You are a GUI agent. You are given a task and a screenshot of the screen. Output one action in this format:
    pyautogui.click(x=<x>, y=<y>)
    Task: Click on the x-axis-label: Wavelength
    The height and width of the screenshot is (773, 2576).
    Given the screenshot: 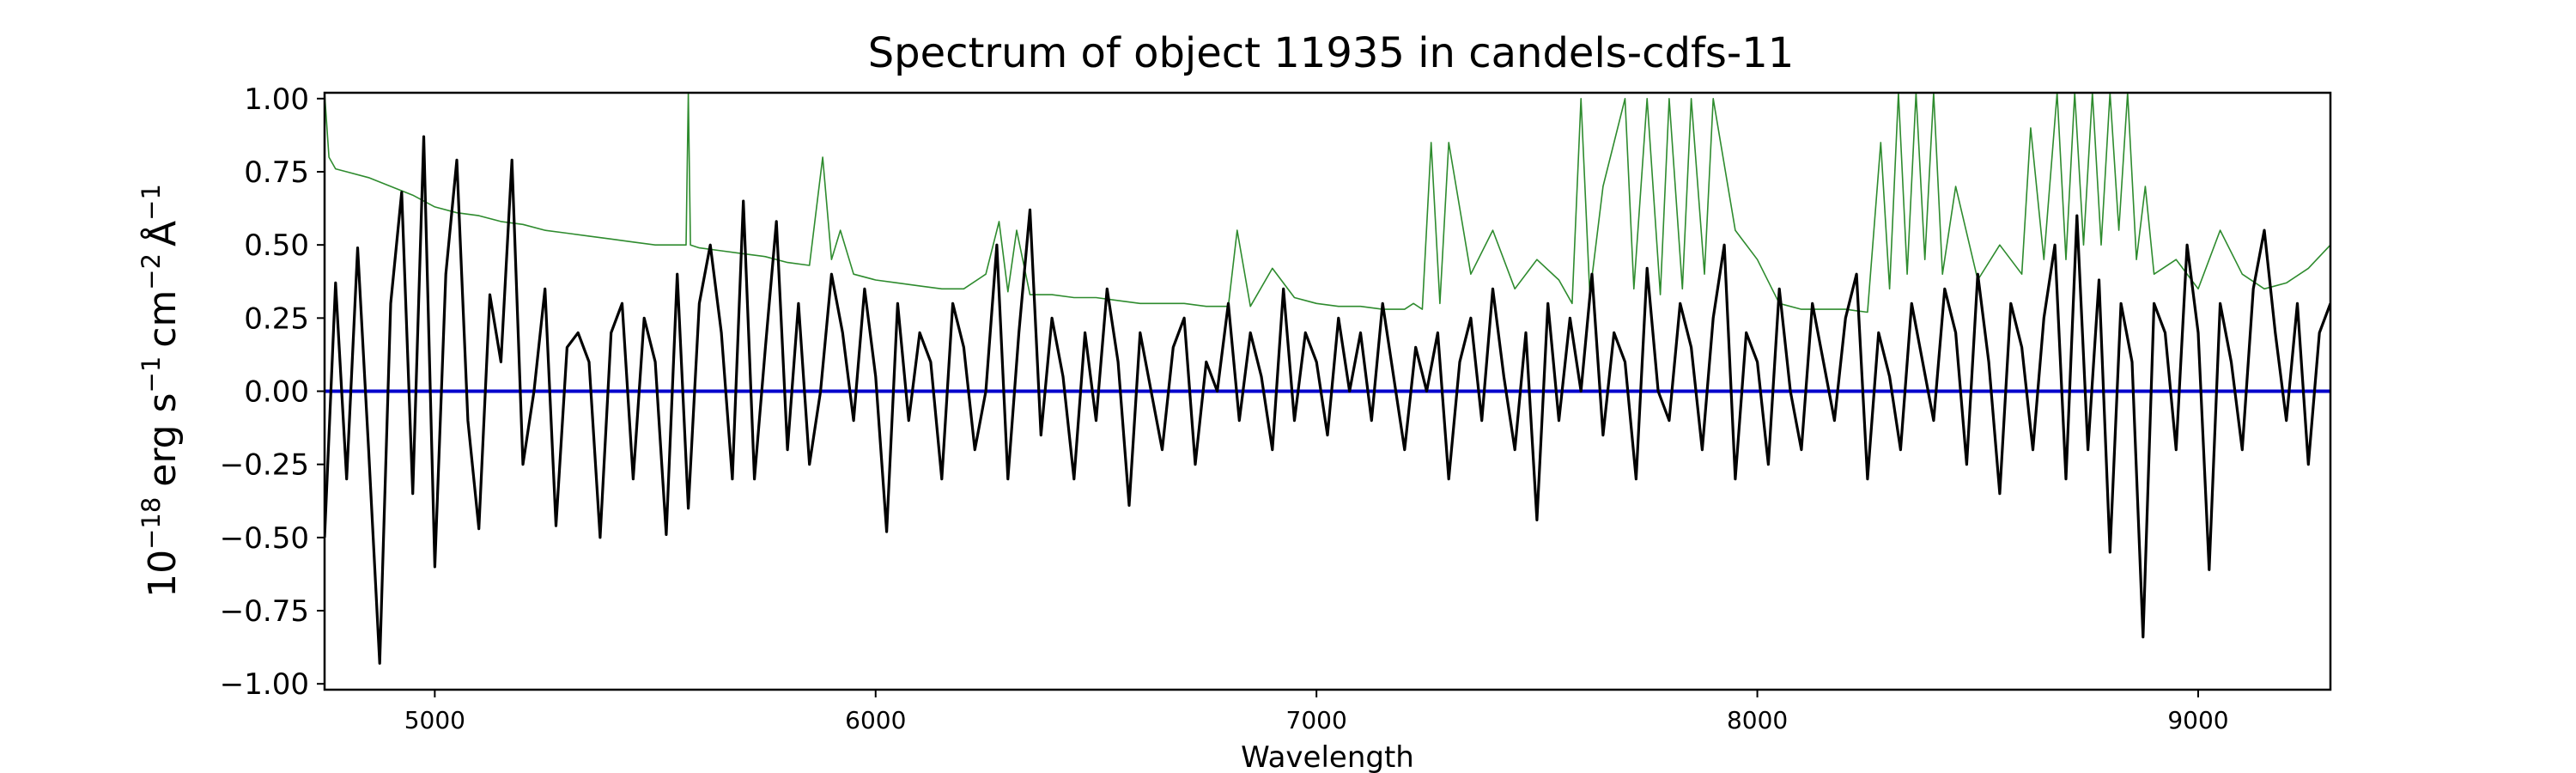 What is the action you would take?
    pyautogui.click(x=1327, y=756)
    